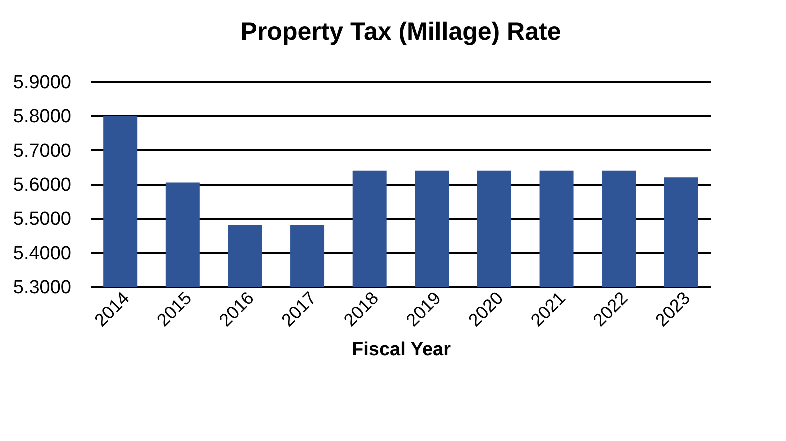 This screenshot has height=441, width=786. What do you see at coordinates (42, 219) in the screenshot?
I see `y-tick-label: 5.5000` at bounding box center [42, 219].